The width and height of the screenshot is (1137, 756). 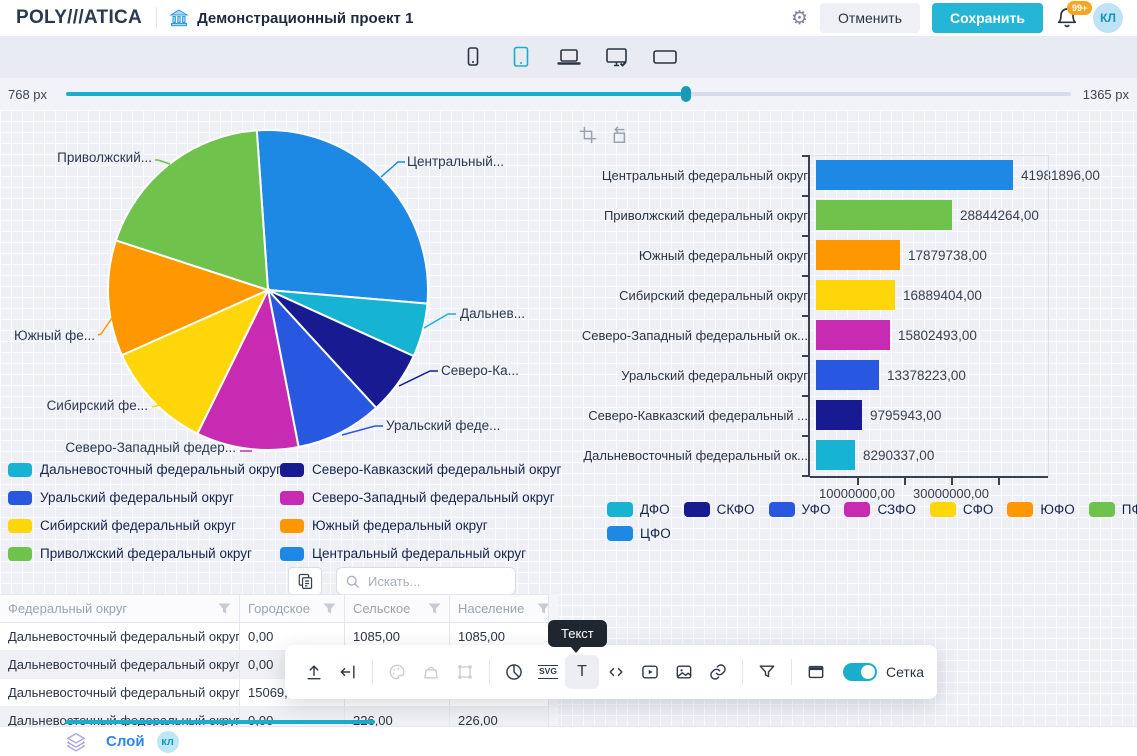 What do you see at coordinates (220, 722) in the screenshot?
I see `table-horizontal-scrollbar` at bounding box center [220, 722].